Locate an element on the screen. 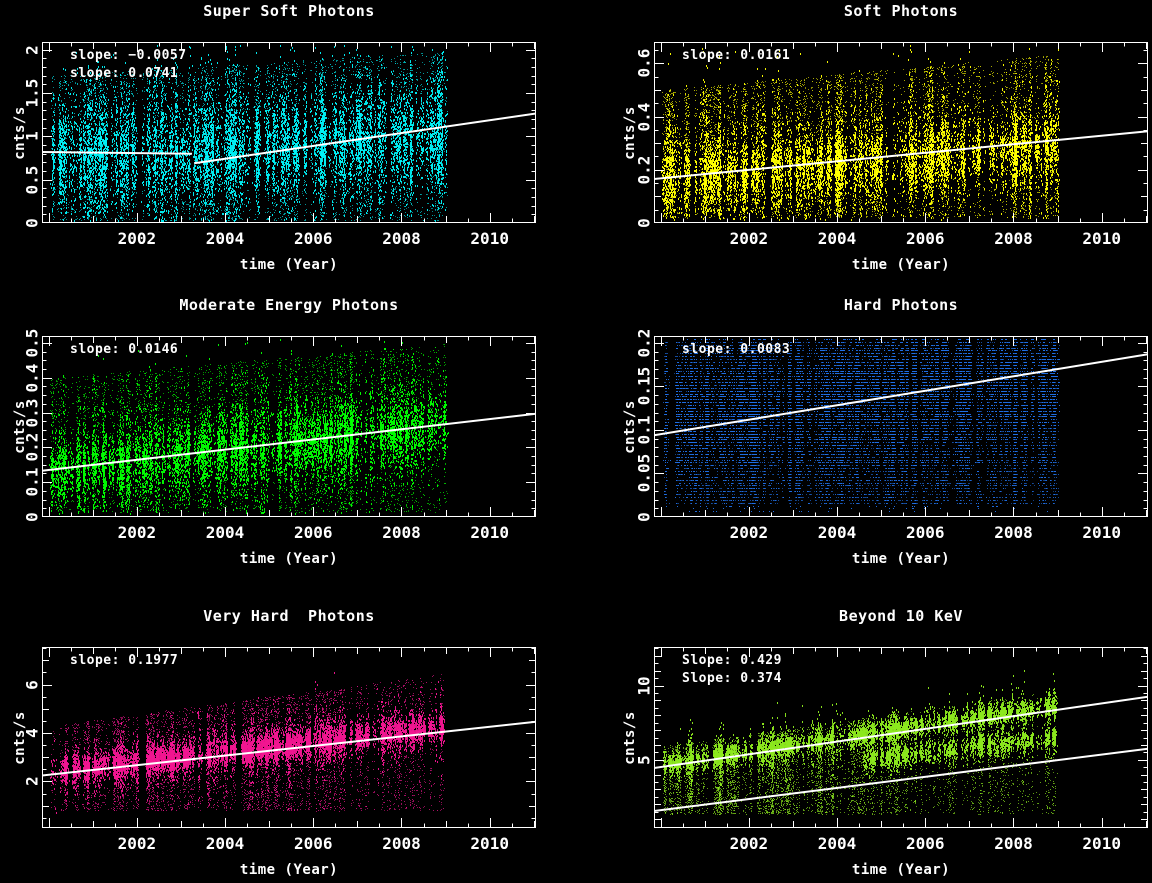  slope-annotation: Slope: 0.374 is located at coordinates (732, 678).